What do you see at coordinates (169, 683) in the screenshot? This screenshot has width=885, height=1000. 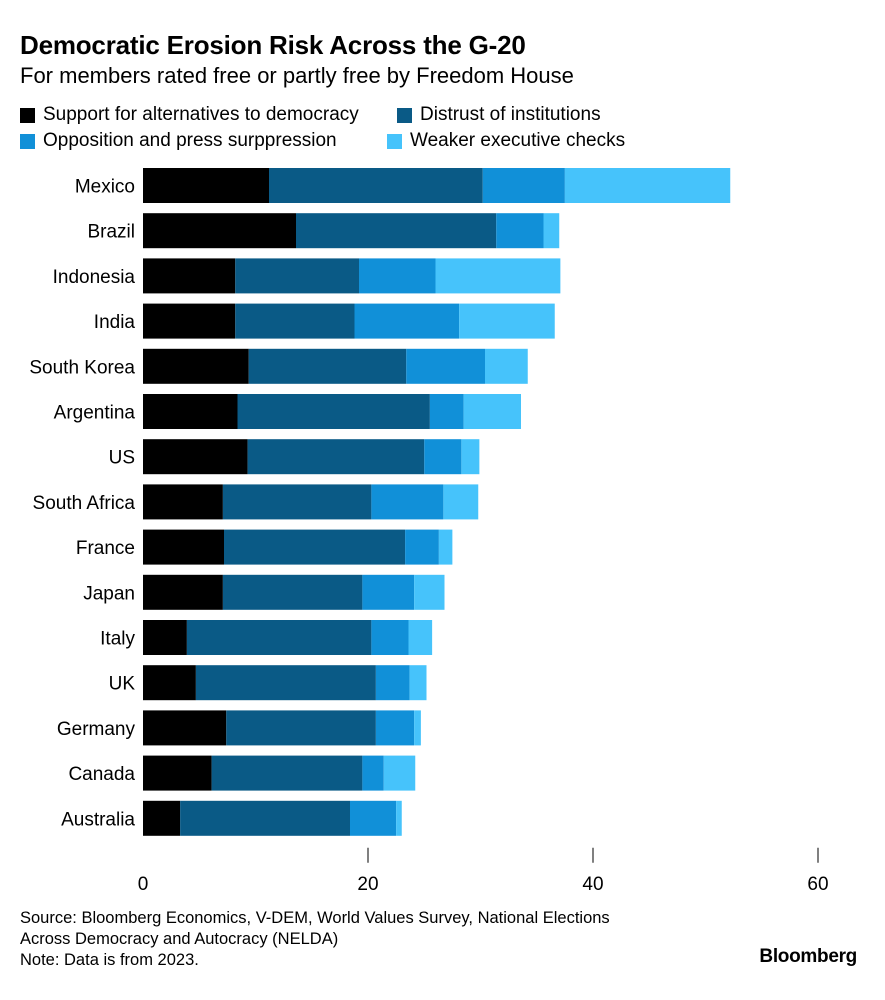 I see `bar-uk-support-for-alternatives-to-democracy` at bounding box center [169, 683].